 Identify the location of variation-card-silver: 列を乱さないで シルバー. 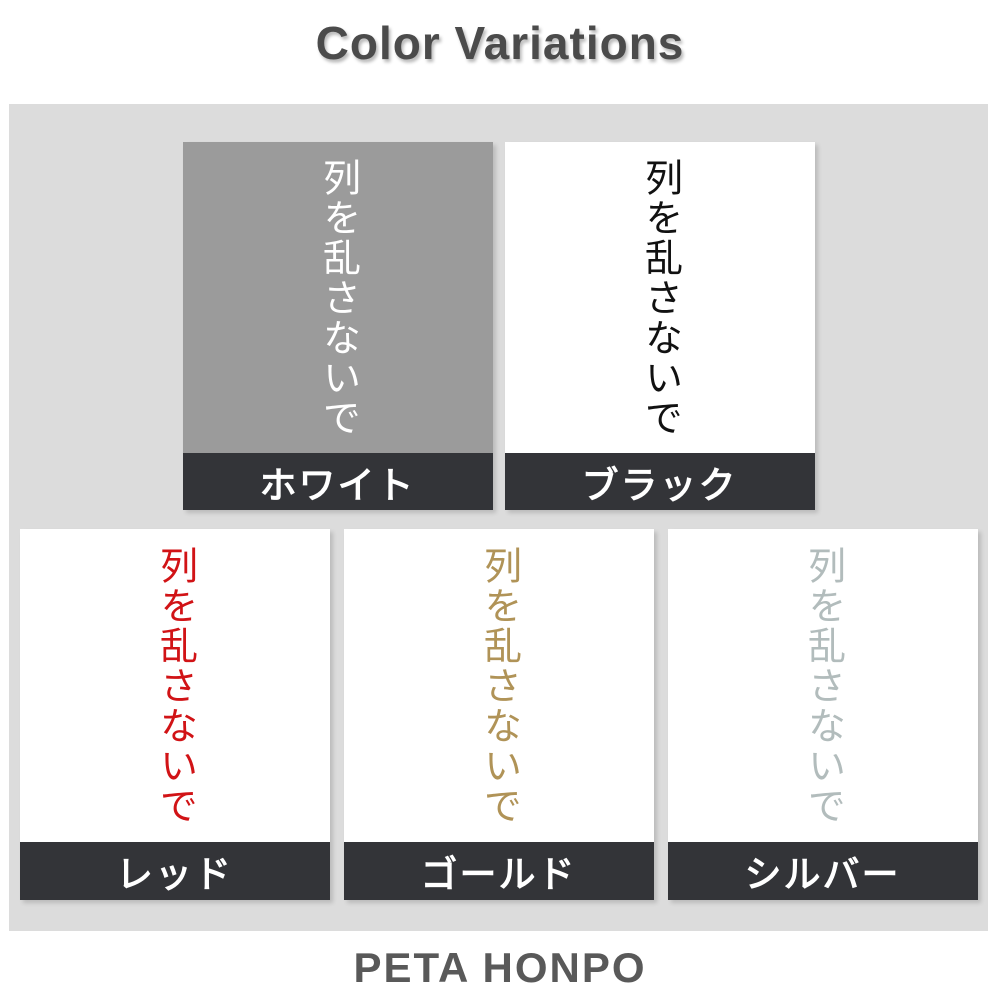
(822, 714).